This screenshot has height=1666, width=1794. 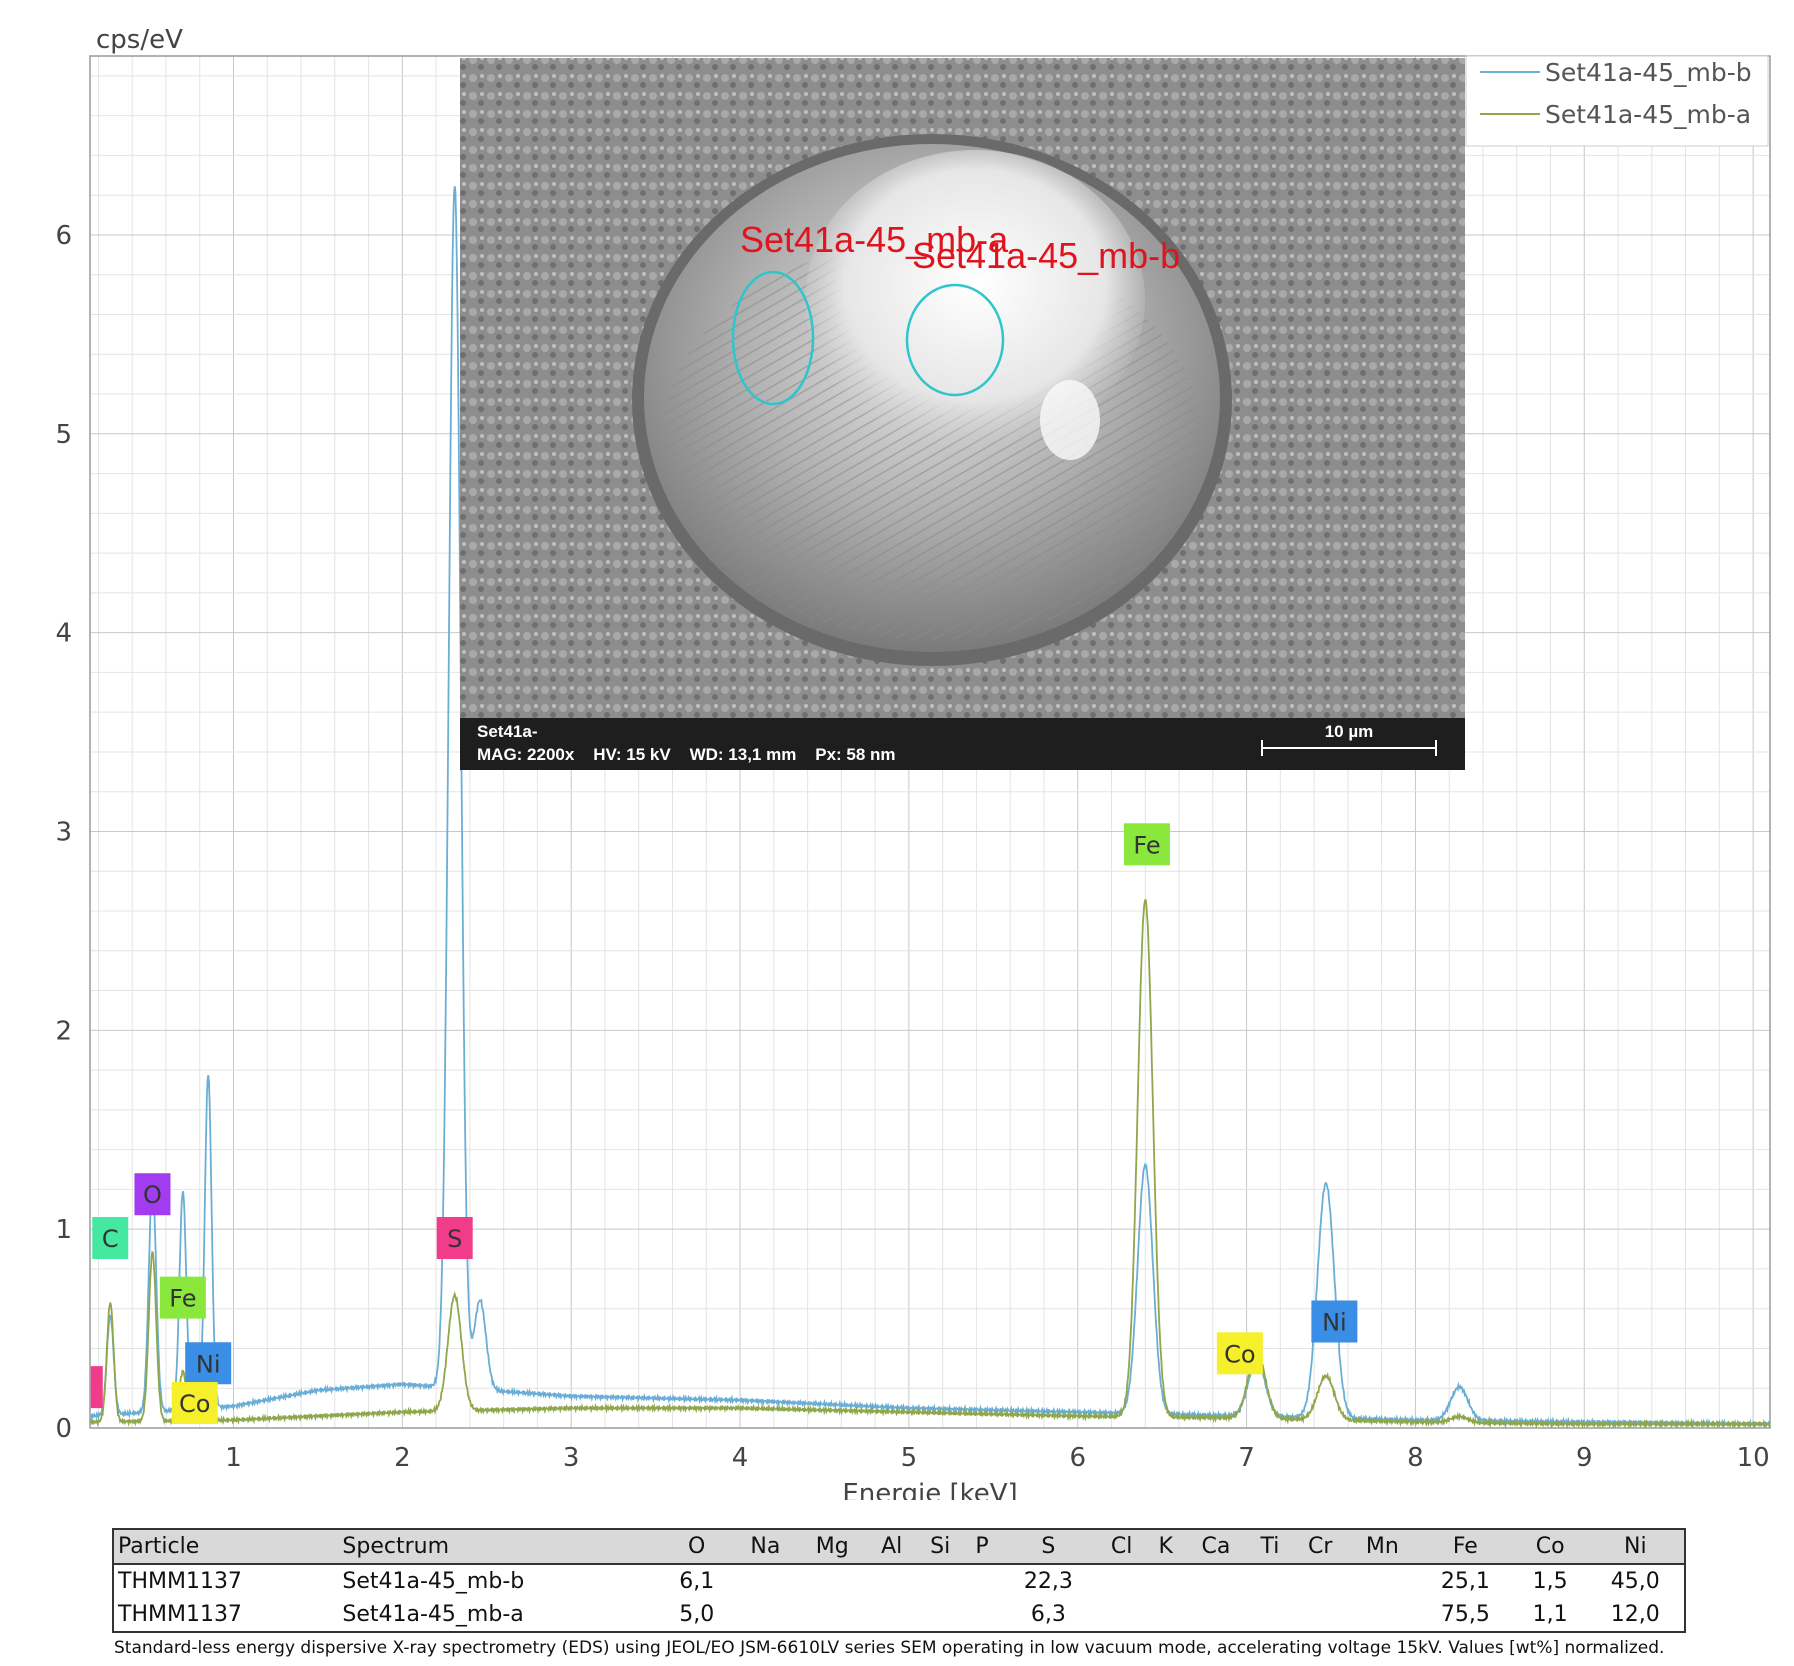 What do you see at coordinates (740, 1458) in the screenshot?
I see `x-tick-label: 4` at bounding box center [740, 1458].